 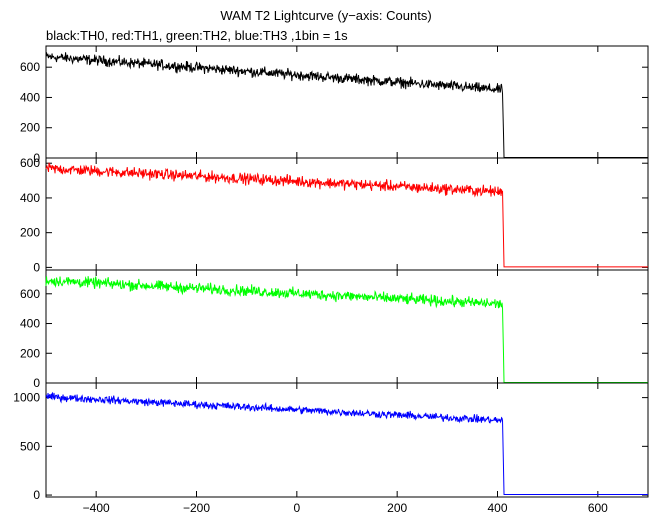 I want to click on x-tick-label: −400, so click(x=96, y=508).